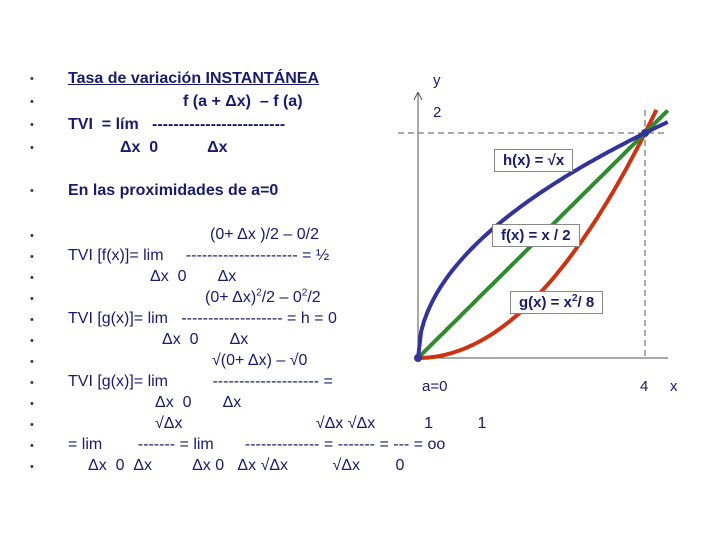 Image resolution: width=720 pixels, height=540 pixels. Describe the element at coordinates (177, 124) in the screenshot. I see `formula-tvi: TVI = lím -------------------------` at that location.